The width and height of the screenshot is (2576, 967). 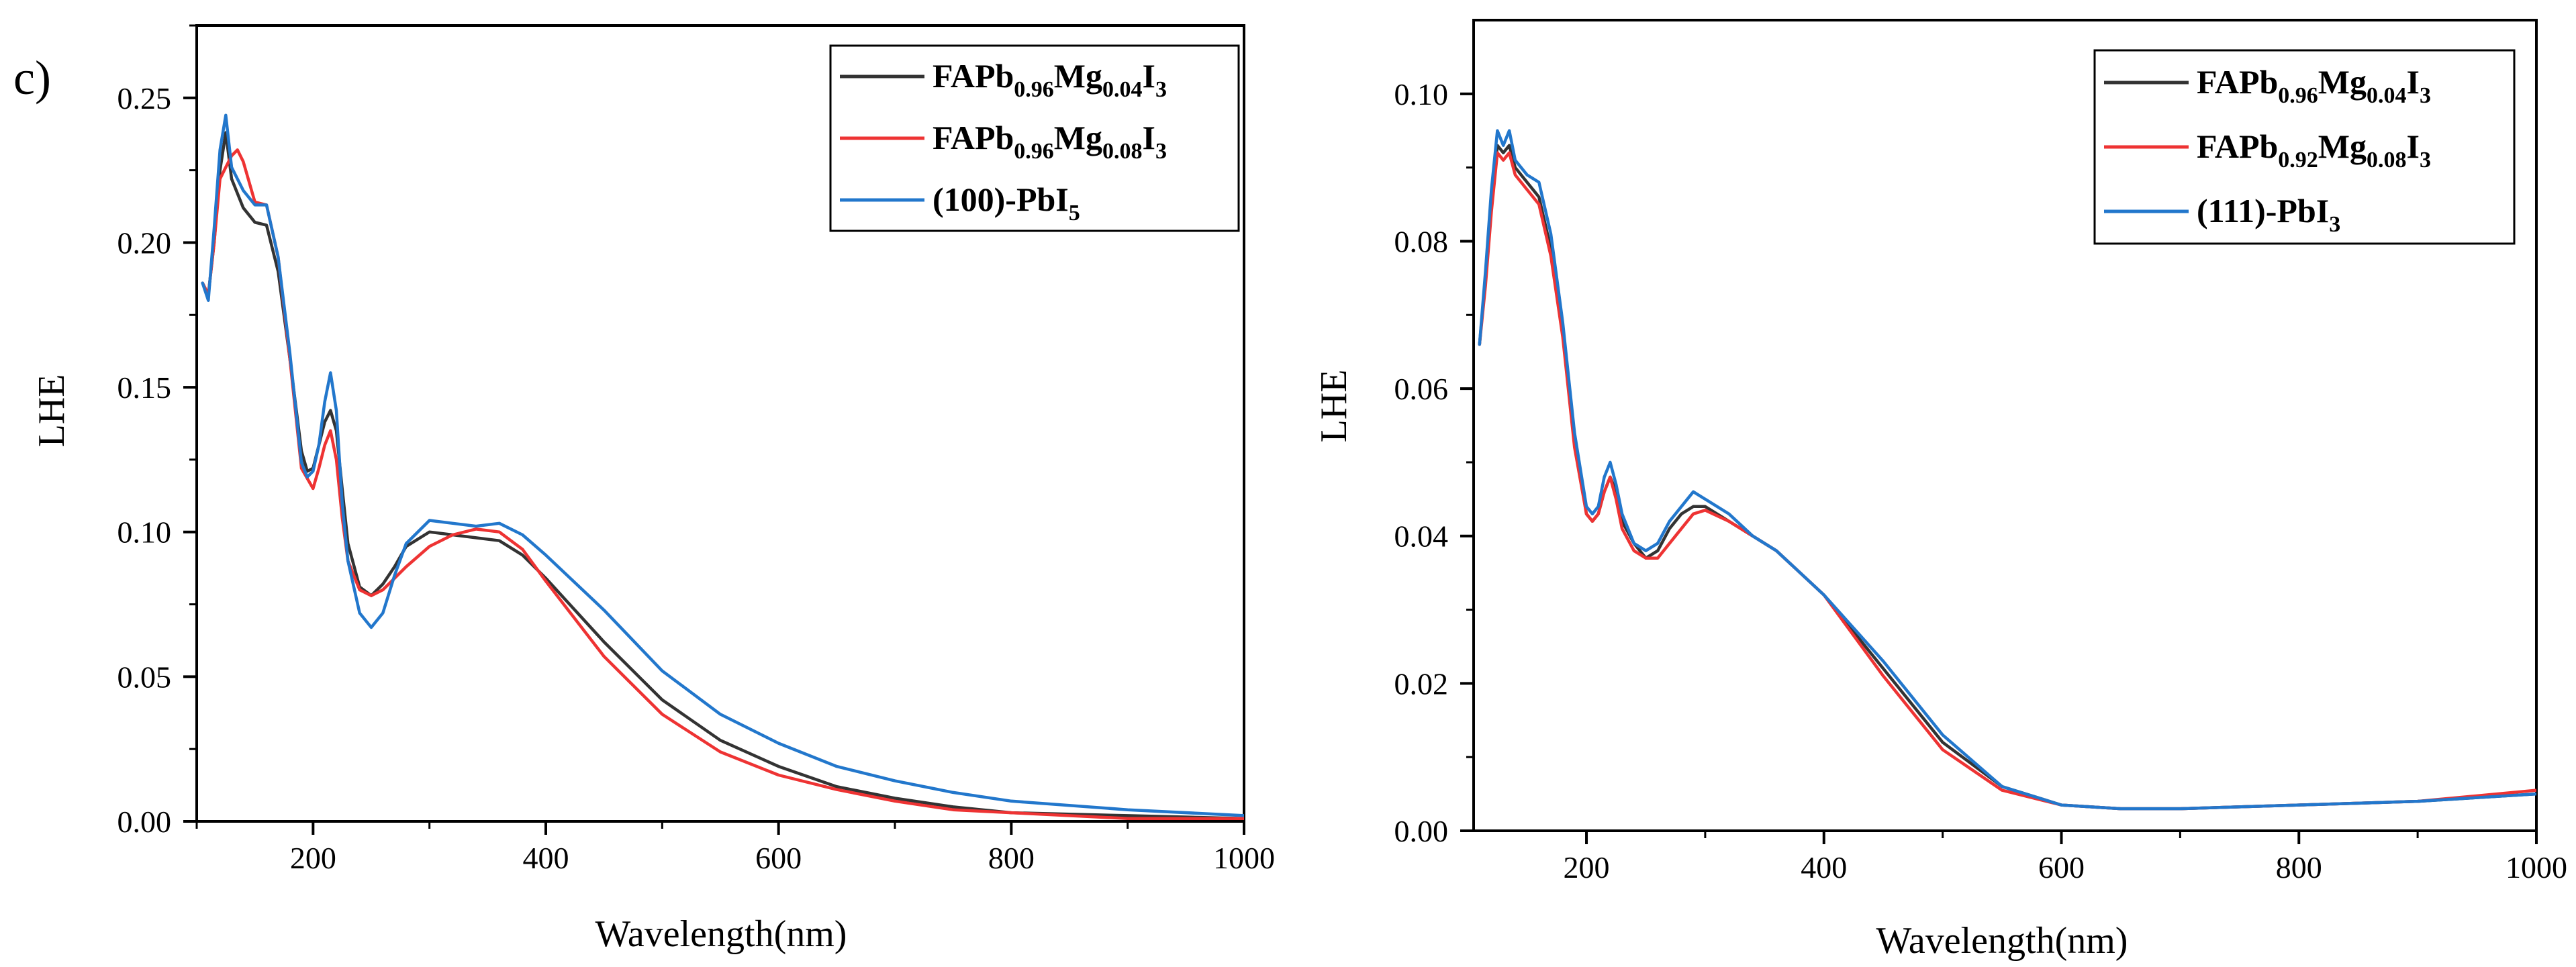 I want to click on y-tick-label: 0.15, so click(x=144, y=387).